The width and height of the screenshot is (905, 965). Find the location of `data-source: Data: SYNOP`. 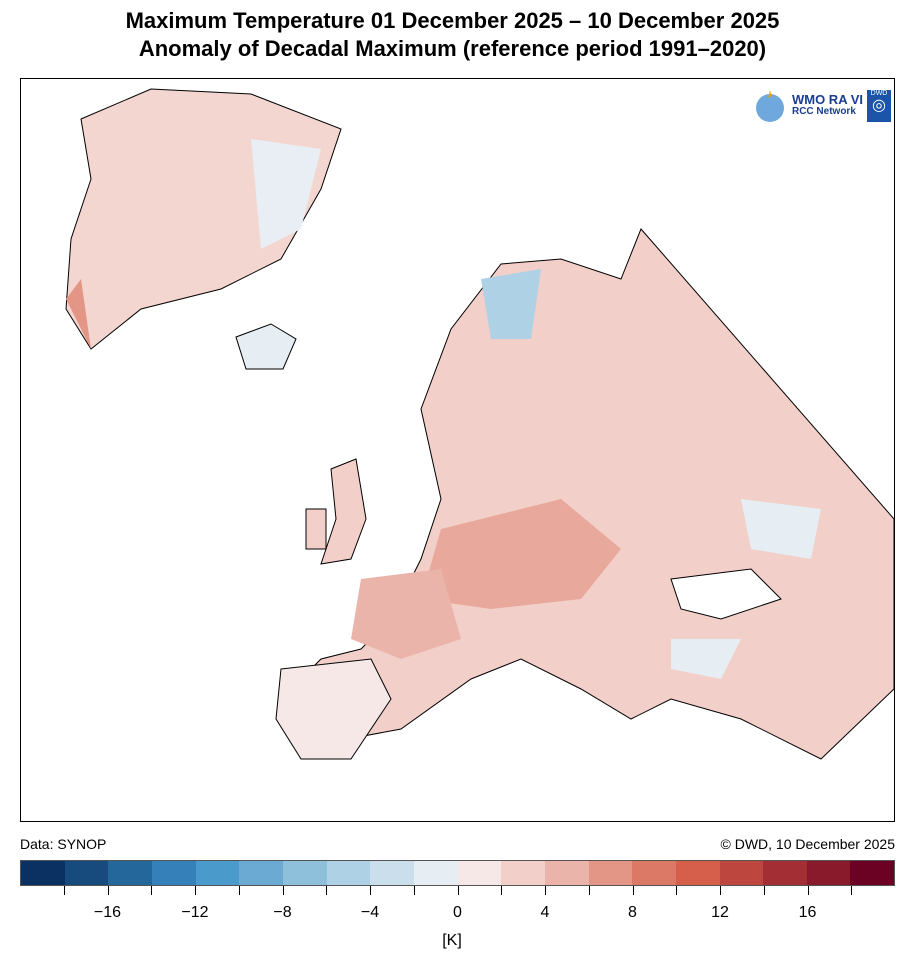

data-source: Data: SYNOP is located at coordinates (63, 844).